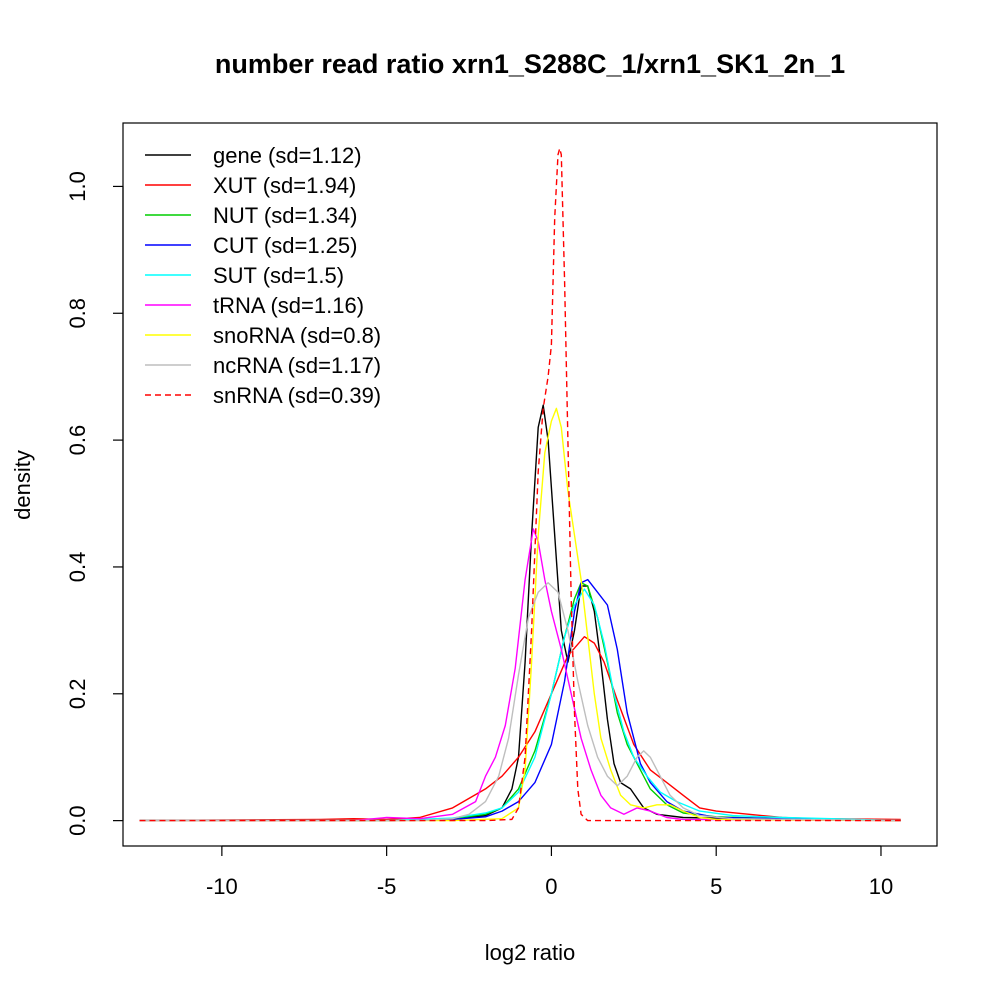 Image resolution: width=1000 pixels, height=1000 pixels. Describe the element at coordinates (94, 503) in the screenshot. I see `y-axis: 0.0 0.2 0.4 0.6 0.8 1.0` at that location.